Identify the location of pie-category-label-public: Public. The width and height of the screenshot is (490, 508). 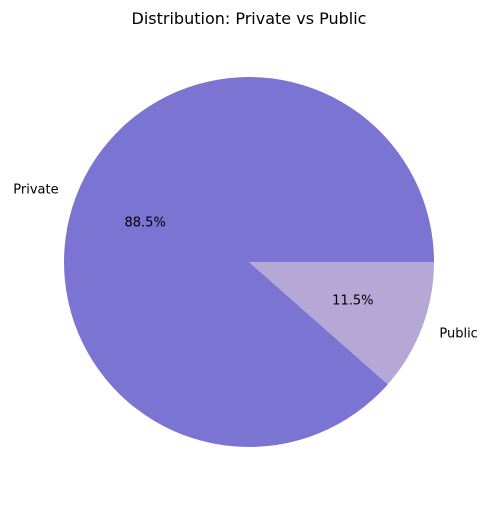
(458, 333).